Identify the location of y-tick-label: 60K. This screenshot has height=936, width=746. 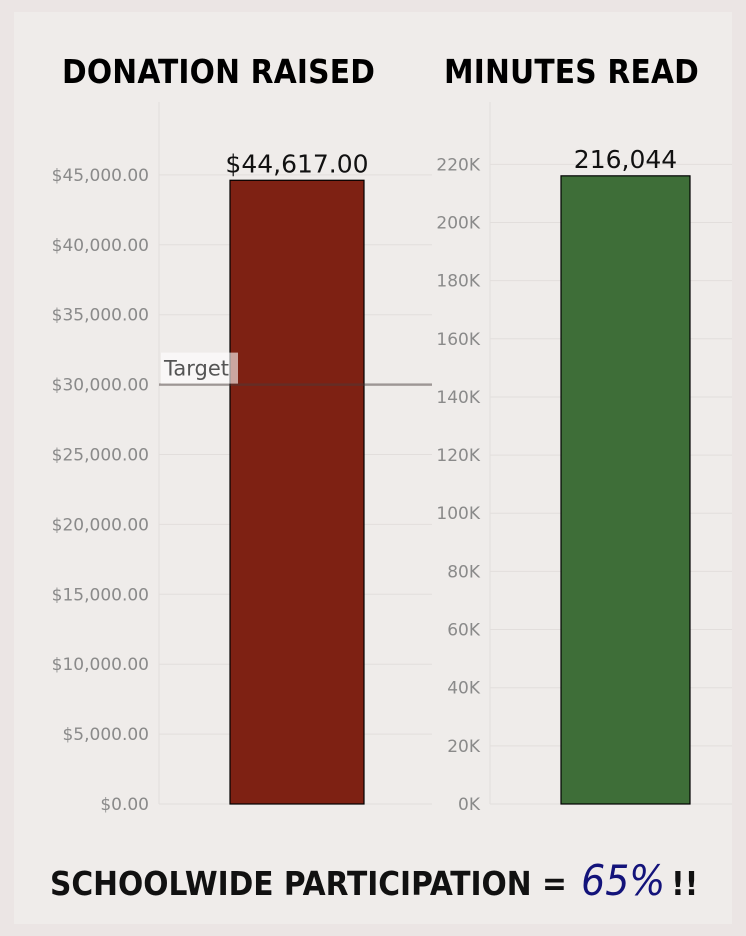
(464, 631).